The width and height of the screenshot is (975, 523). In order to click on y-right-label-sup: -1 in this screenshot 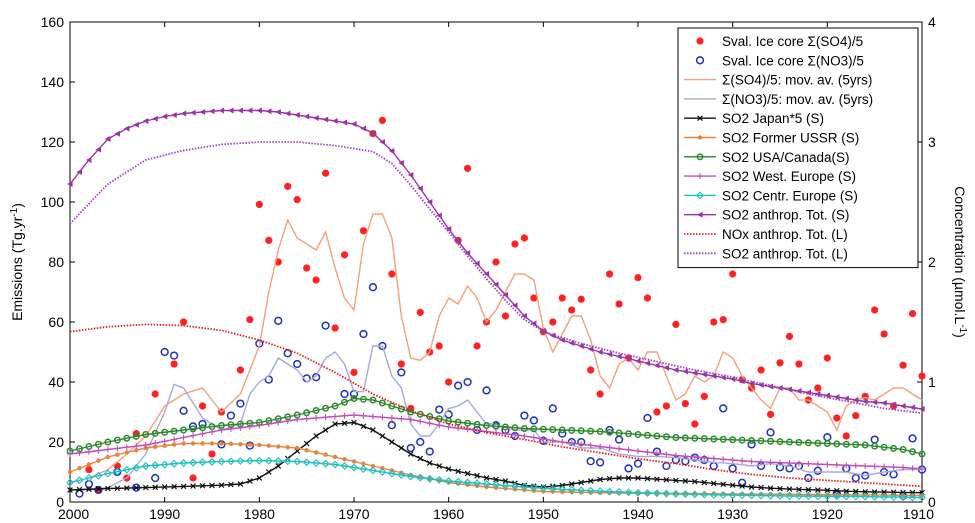, I will do `click(963, 328)`.